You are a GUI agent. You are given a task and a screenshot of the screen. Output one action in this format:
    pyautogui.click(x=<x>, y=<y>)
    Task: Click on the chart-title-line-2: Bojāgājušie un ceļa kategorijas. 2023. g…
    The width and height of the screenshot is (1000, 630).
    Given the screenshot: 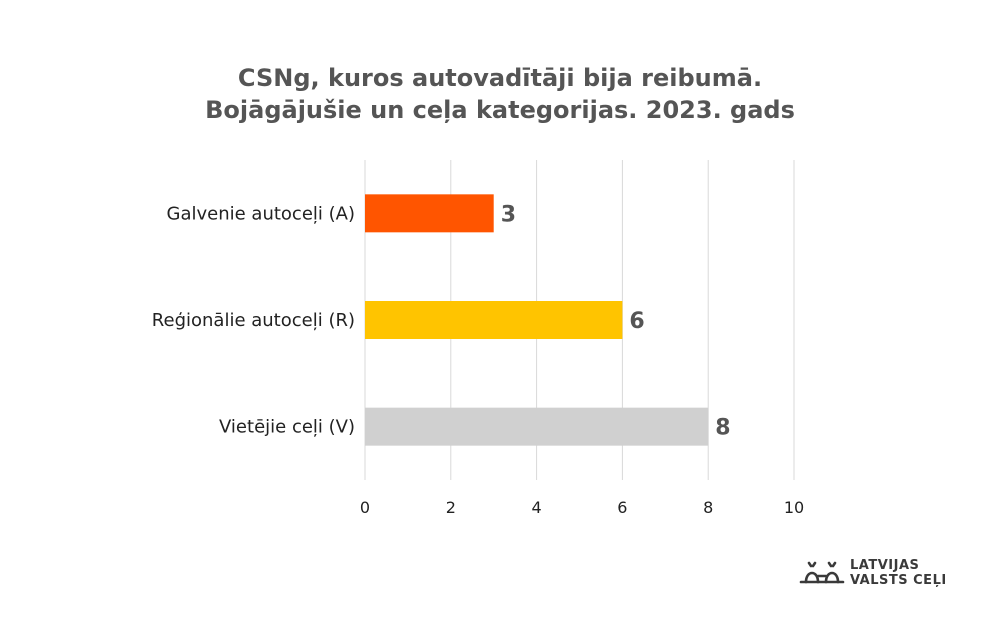 What is the action you would take?
    pyautogui.click(x=500, y=110)
    